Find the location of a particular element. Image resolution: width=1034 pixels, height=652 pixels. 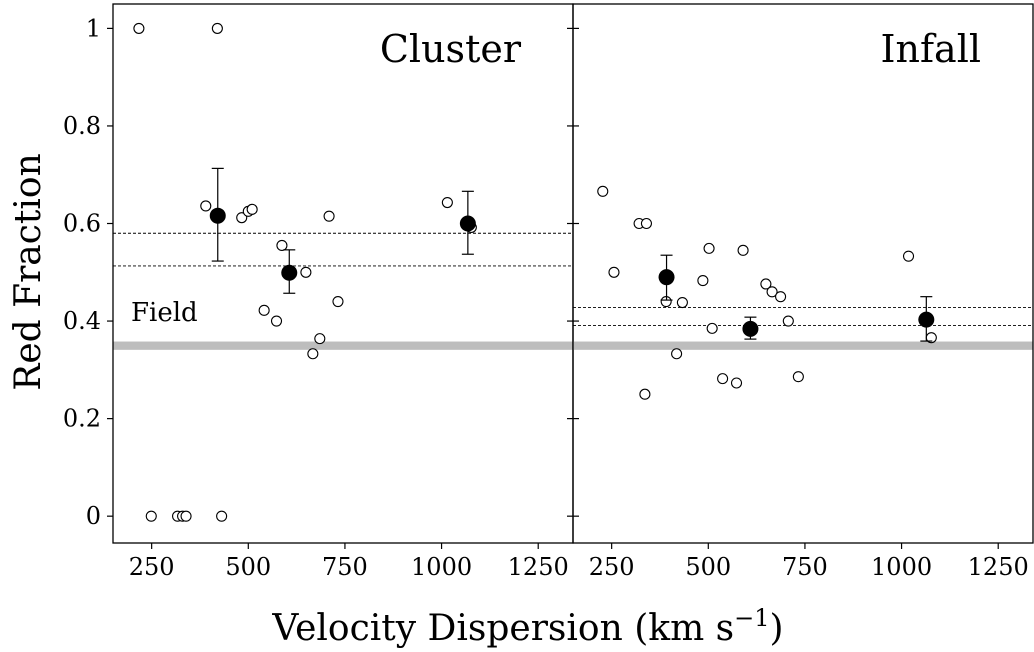

plot-area is located at coordinates (803, 292).